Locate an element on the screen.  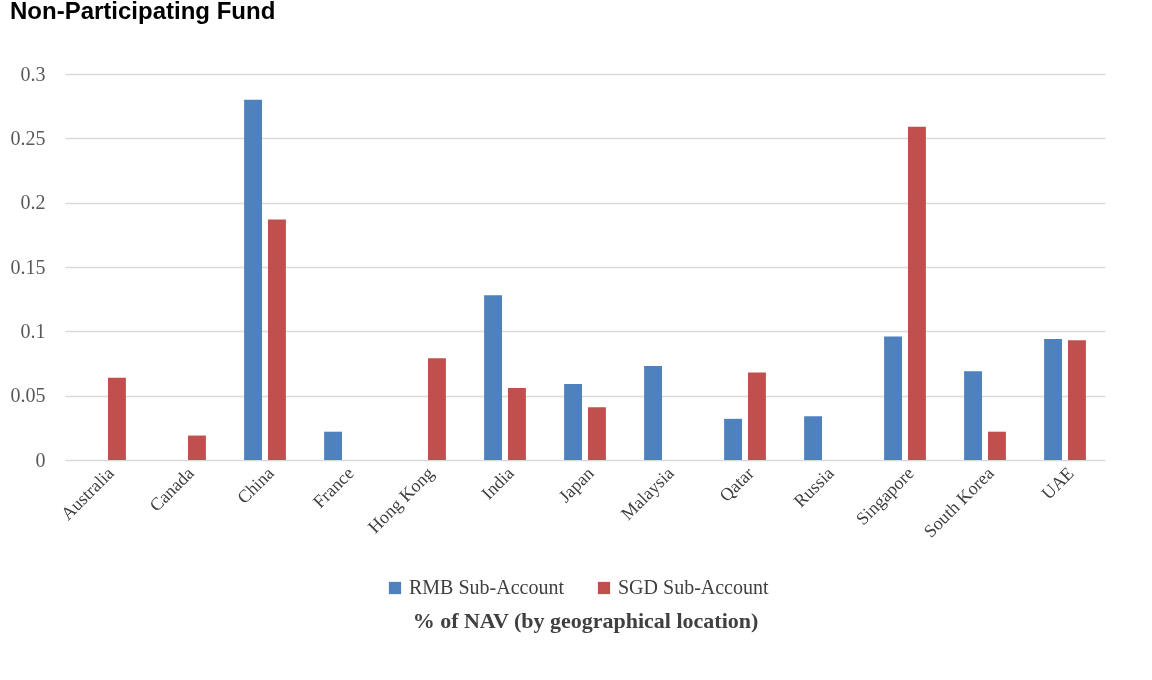
legend-label: SGD Sub-Account is located at coordinates (693, 587).